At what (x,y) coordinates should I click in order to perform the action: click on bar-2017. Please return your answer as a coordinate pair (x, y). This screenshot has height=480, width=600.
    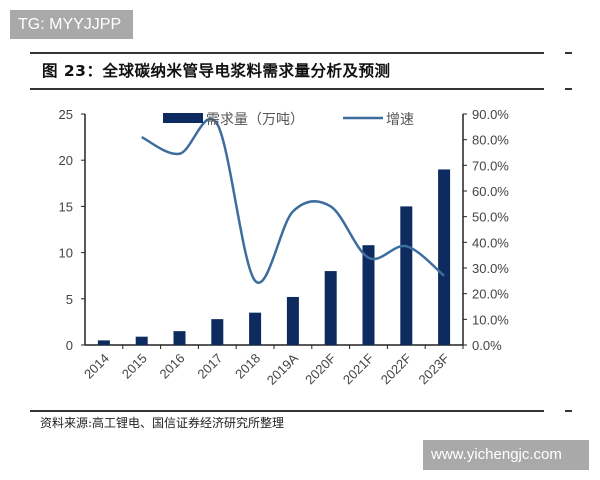
    Looking at the image, I should click on (217, 332).